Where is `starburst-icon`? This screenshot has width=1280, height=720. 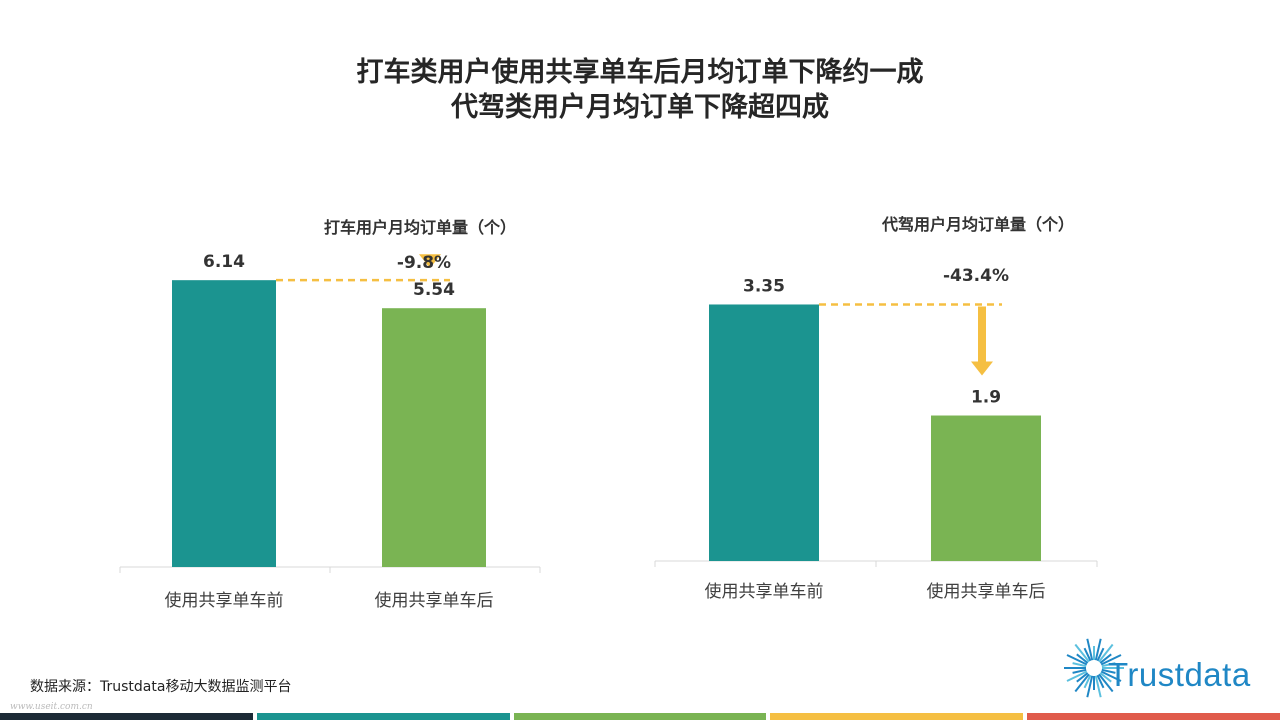 starburst-icon is located at coordinates (1094, 668).